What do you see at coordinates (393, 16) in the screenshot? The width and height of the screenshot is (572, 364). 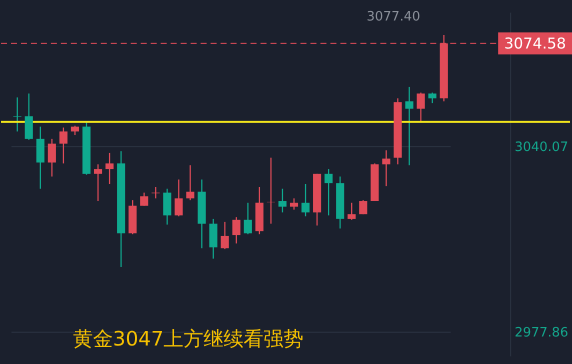 I see `annotation: 3077.40` at bounding box center [393, 16].